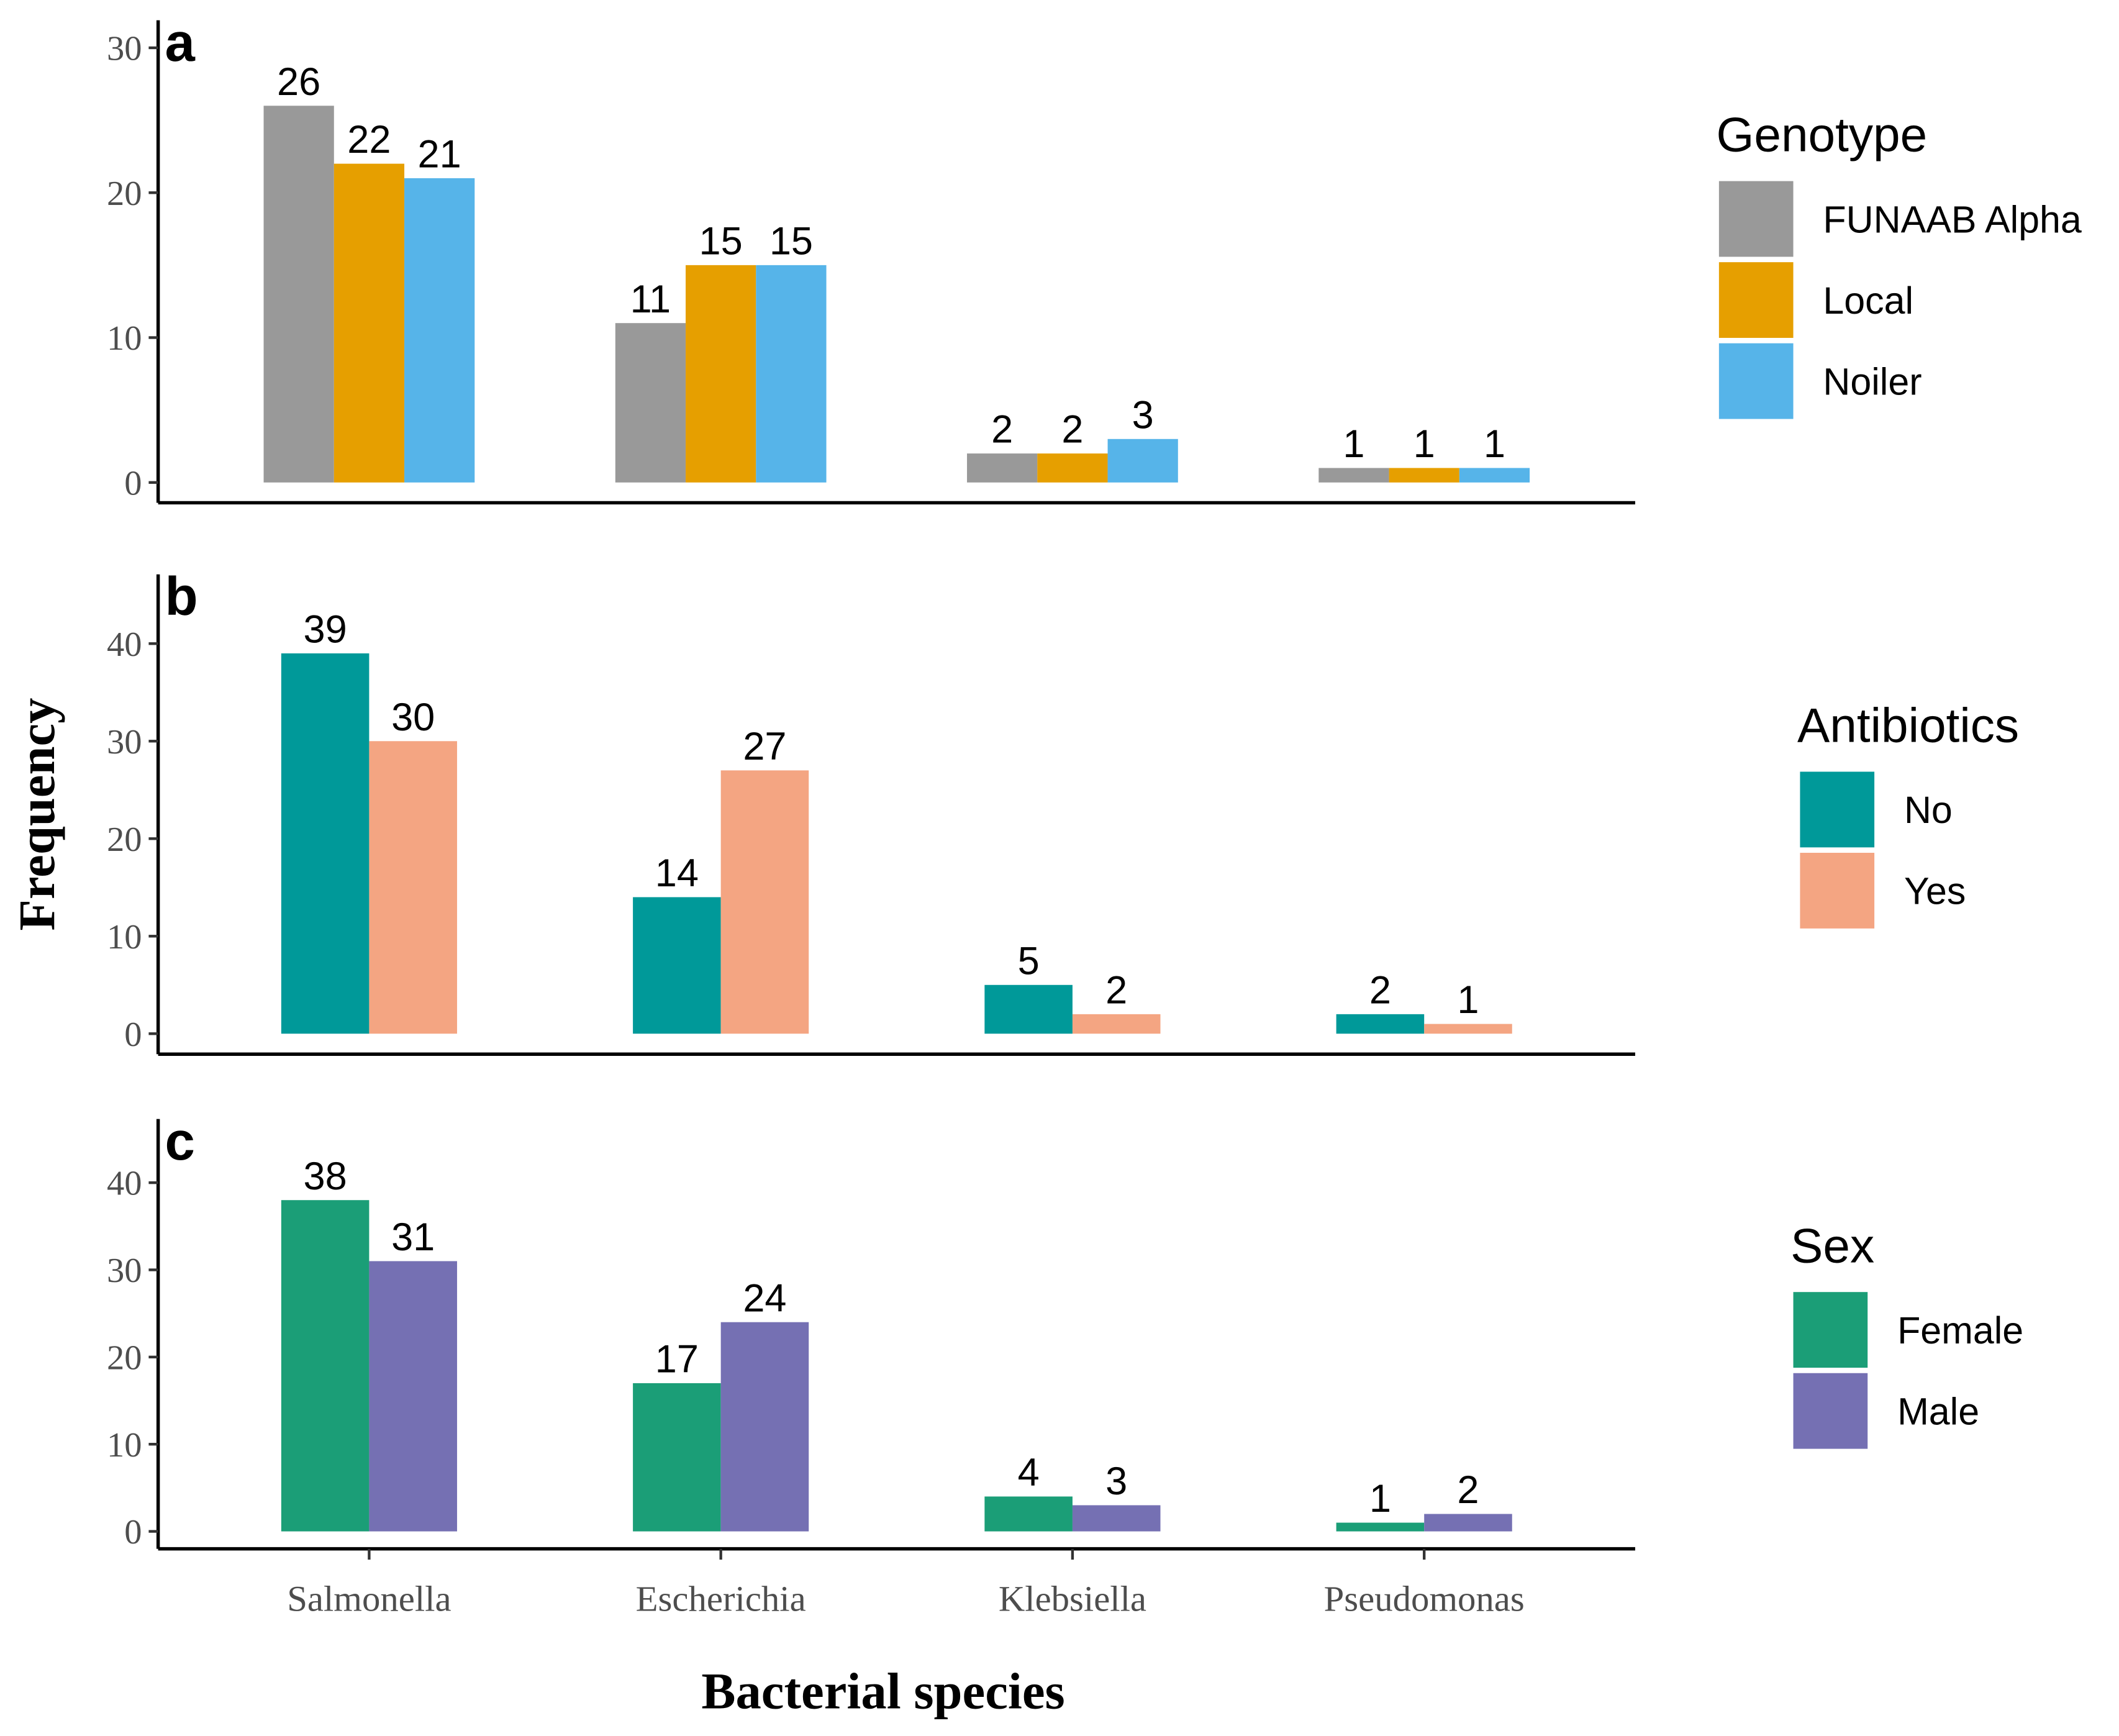 This screenshot has height=1736, width=2119. Describe the element at coordinates (1938, 1411) in the screenshot. I see `legend-label: Male` at that location.